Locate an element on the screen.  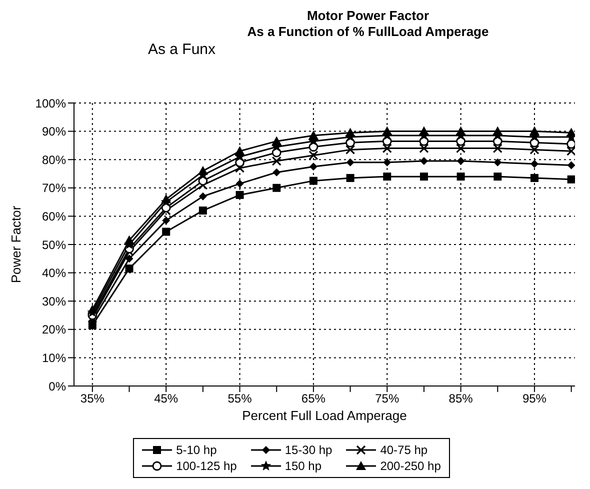
y-axis-title: Power Factor is located at coordinates (16, 244).